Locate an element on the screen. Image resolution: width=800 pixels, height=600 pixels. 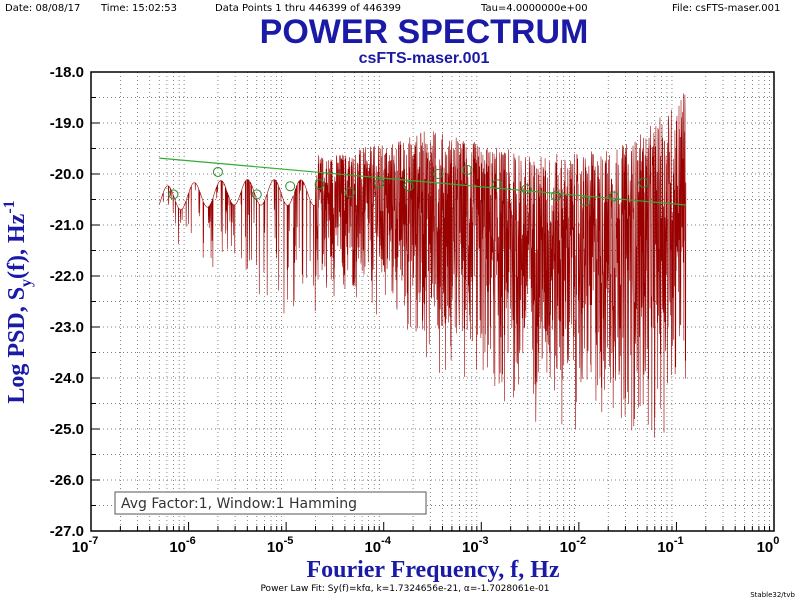
x-tick-label: 10⁻⁵ is located at coordinates (280, 545).